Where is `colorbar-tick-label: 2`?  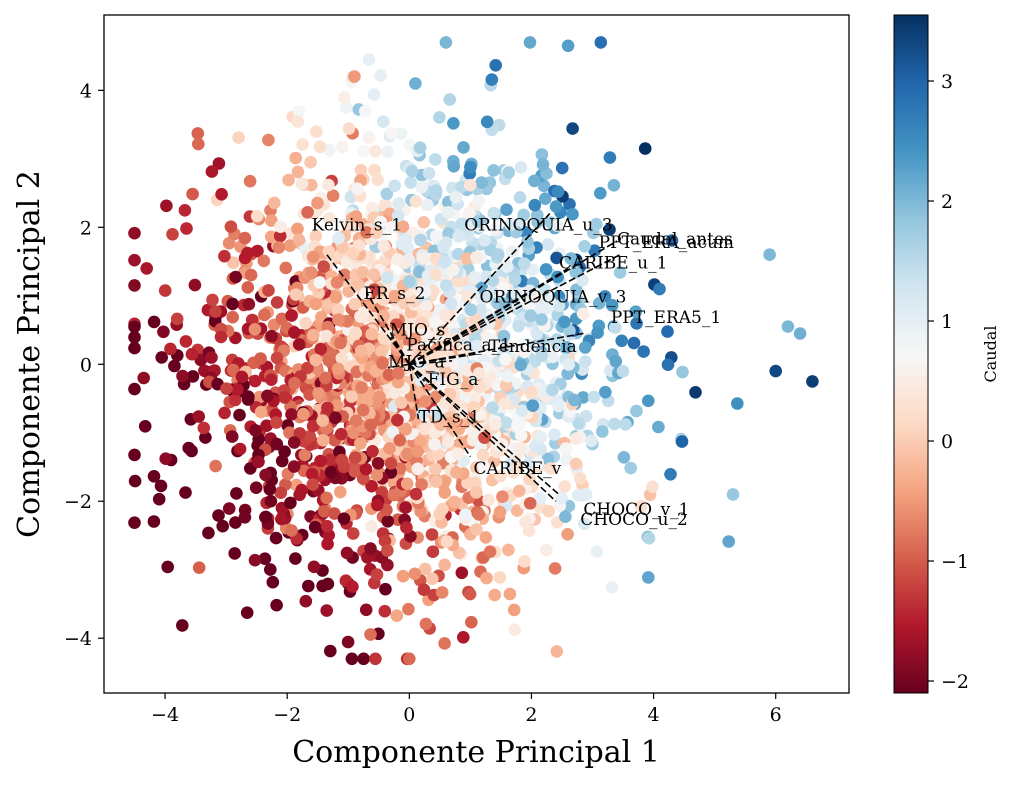
colorbar-tick-label: 2 is located at coordinates (947, 202).